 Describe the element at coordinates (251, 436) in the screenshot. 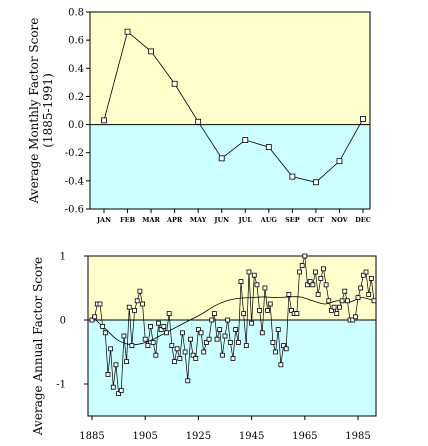

I see `annual-x-tick-label: 1945` at that location.